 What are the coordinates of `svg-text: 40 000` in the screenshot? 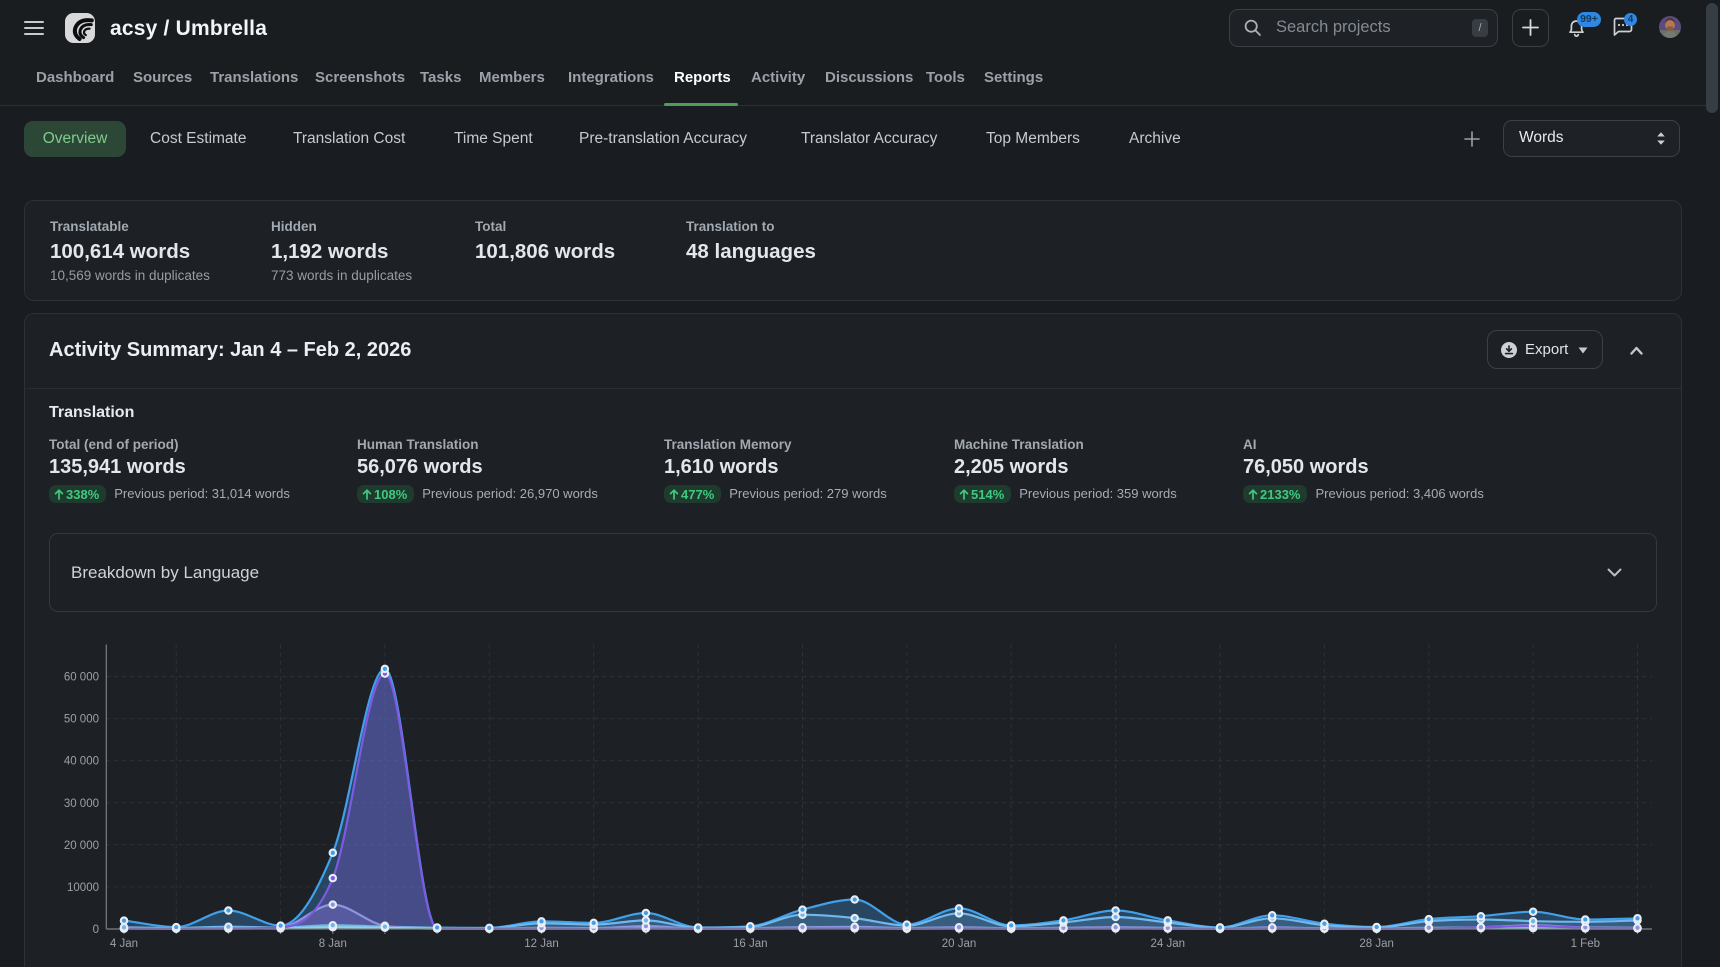 It's located at (81, 762).